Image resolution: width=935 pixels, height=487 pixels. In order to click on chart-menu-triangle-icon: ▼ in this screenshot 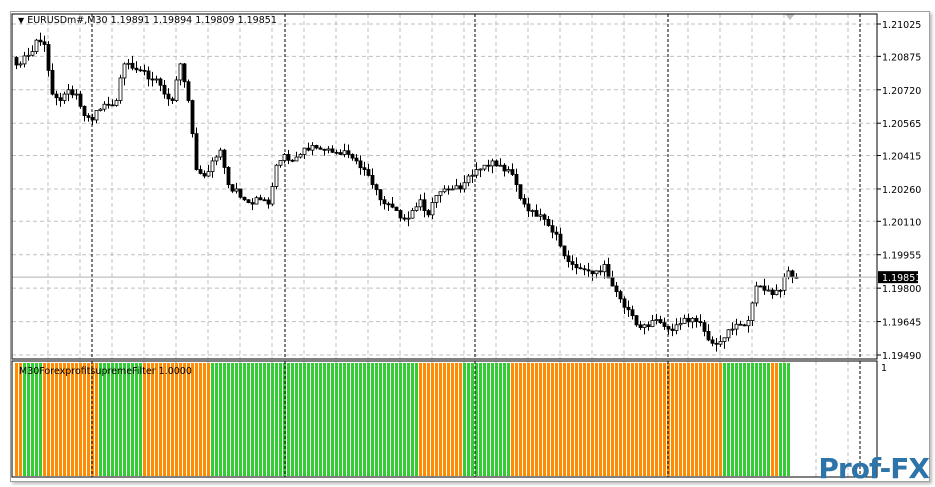, I will do `click(21, 20)`.